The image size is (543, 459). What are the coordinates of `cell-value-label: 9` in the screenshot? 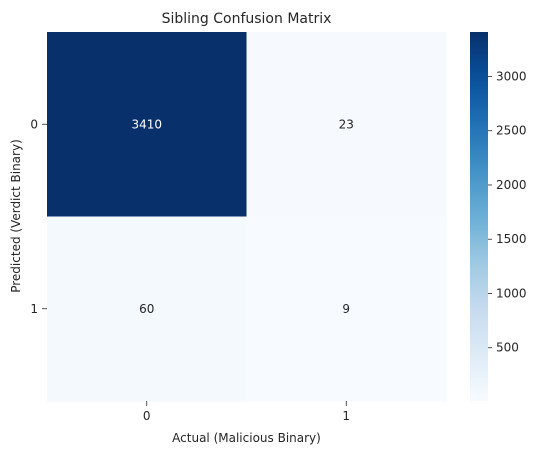 It's located at (346, 309).